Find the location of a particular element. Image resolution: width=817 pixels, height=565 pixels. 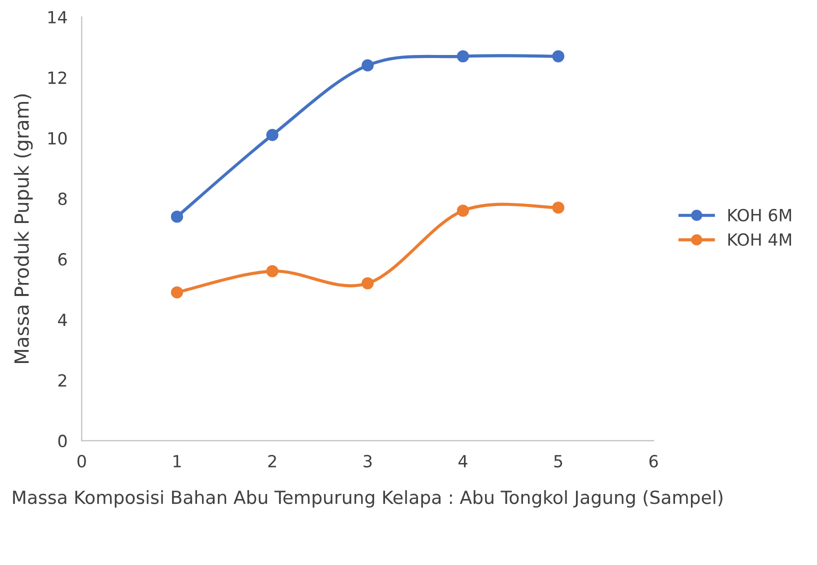

x-tick-label: 1 is located at coordinates (177, 461).